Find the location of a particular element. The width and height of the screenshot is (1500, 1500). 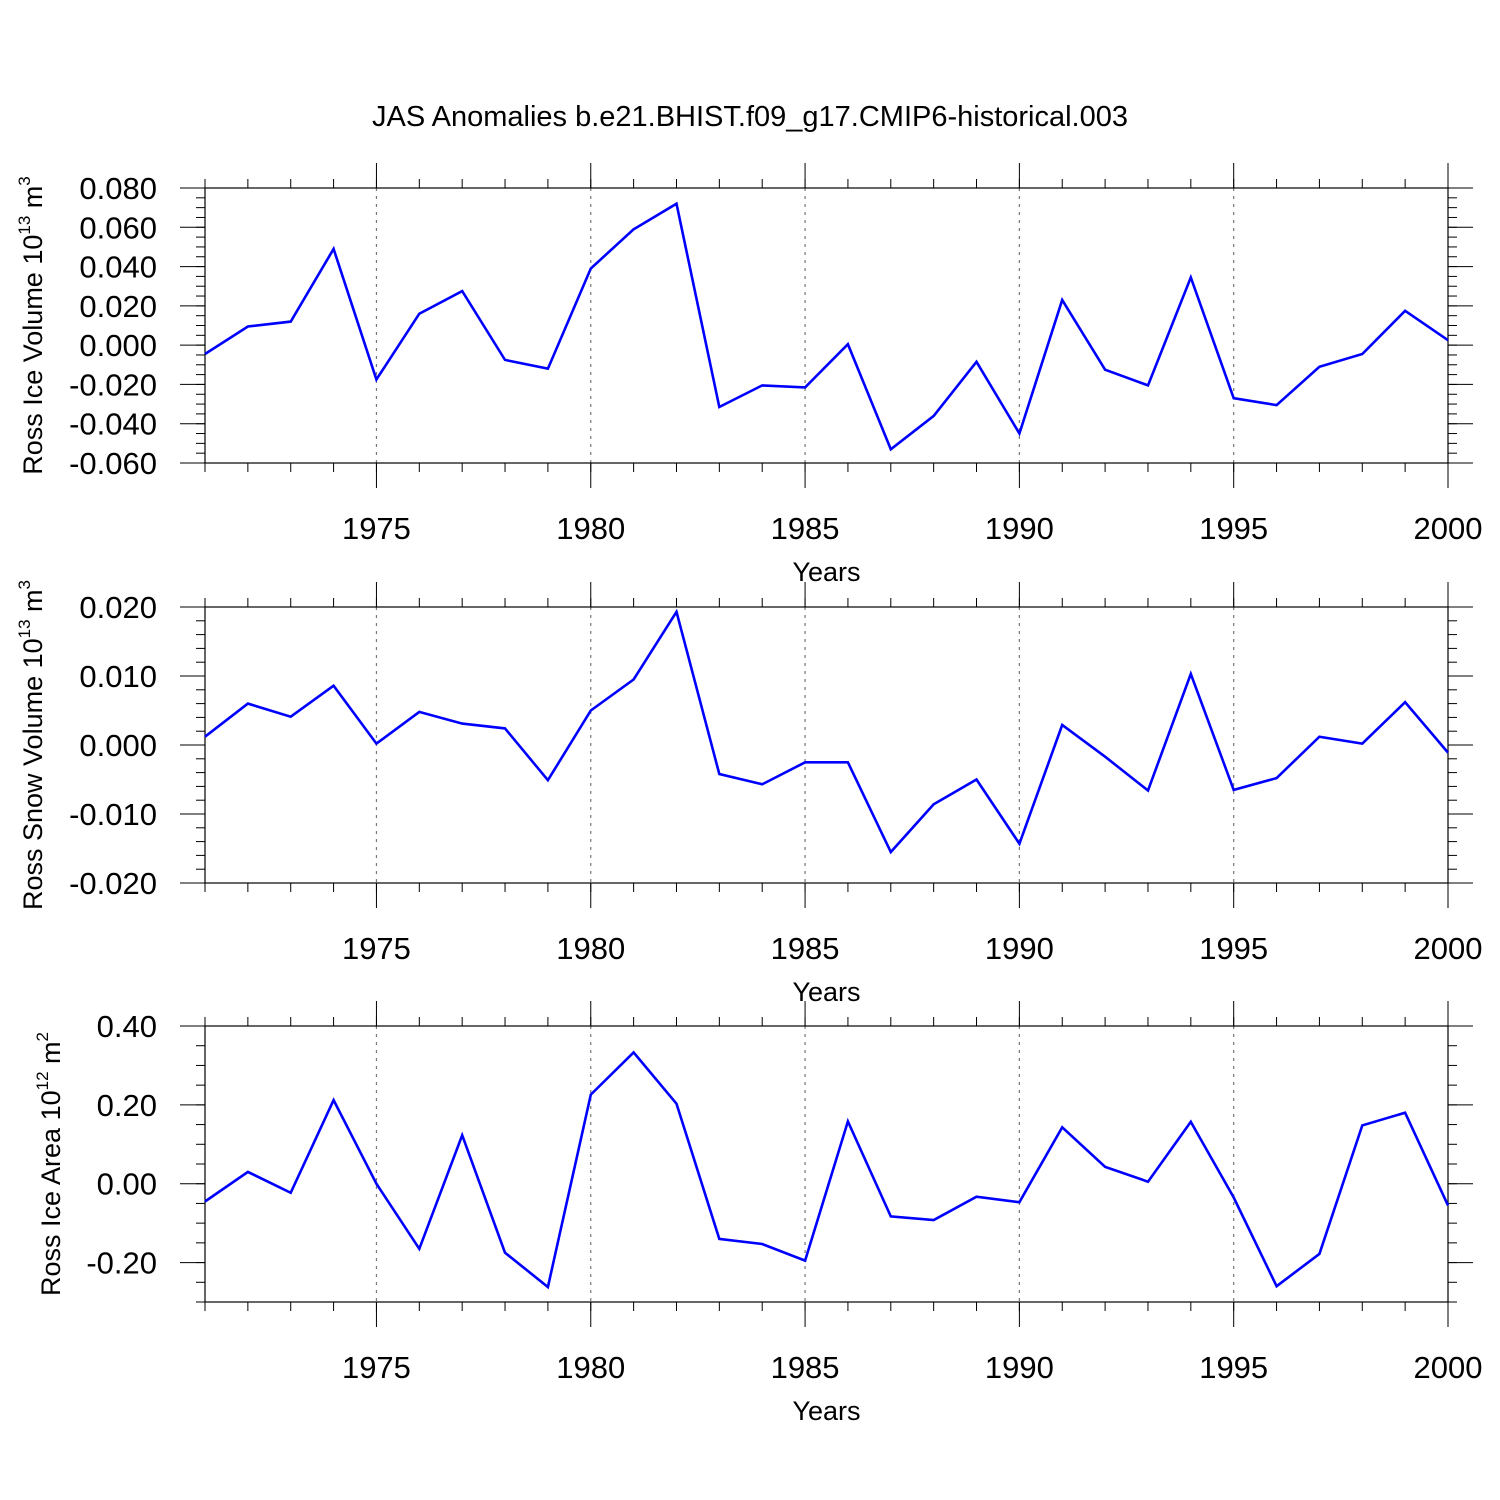

y-axis-label-part: 12 is located at coordinates (42, 1080).